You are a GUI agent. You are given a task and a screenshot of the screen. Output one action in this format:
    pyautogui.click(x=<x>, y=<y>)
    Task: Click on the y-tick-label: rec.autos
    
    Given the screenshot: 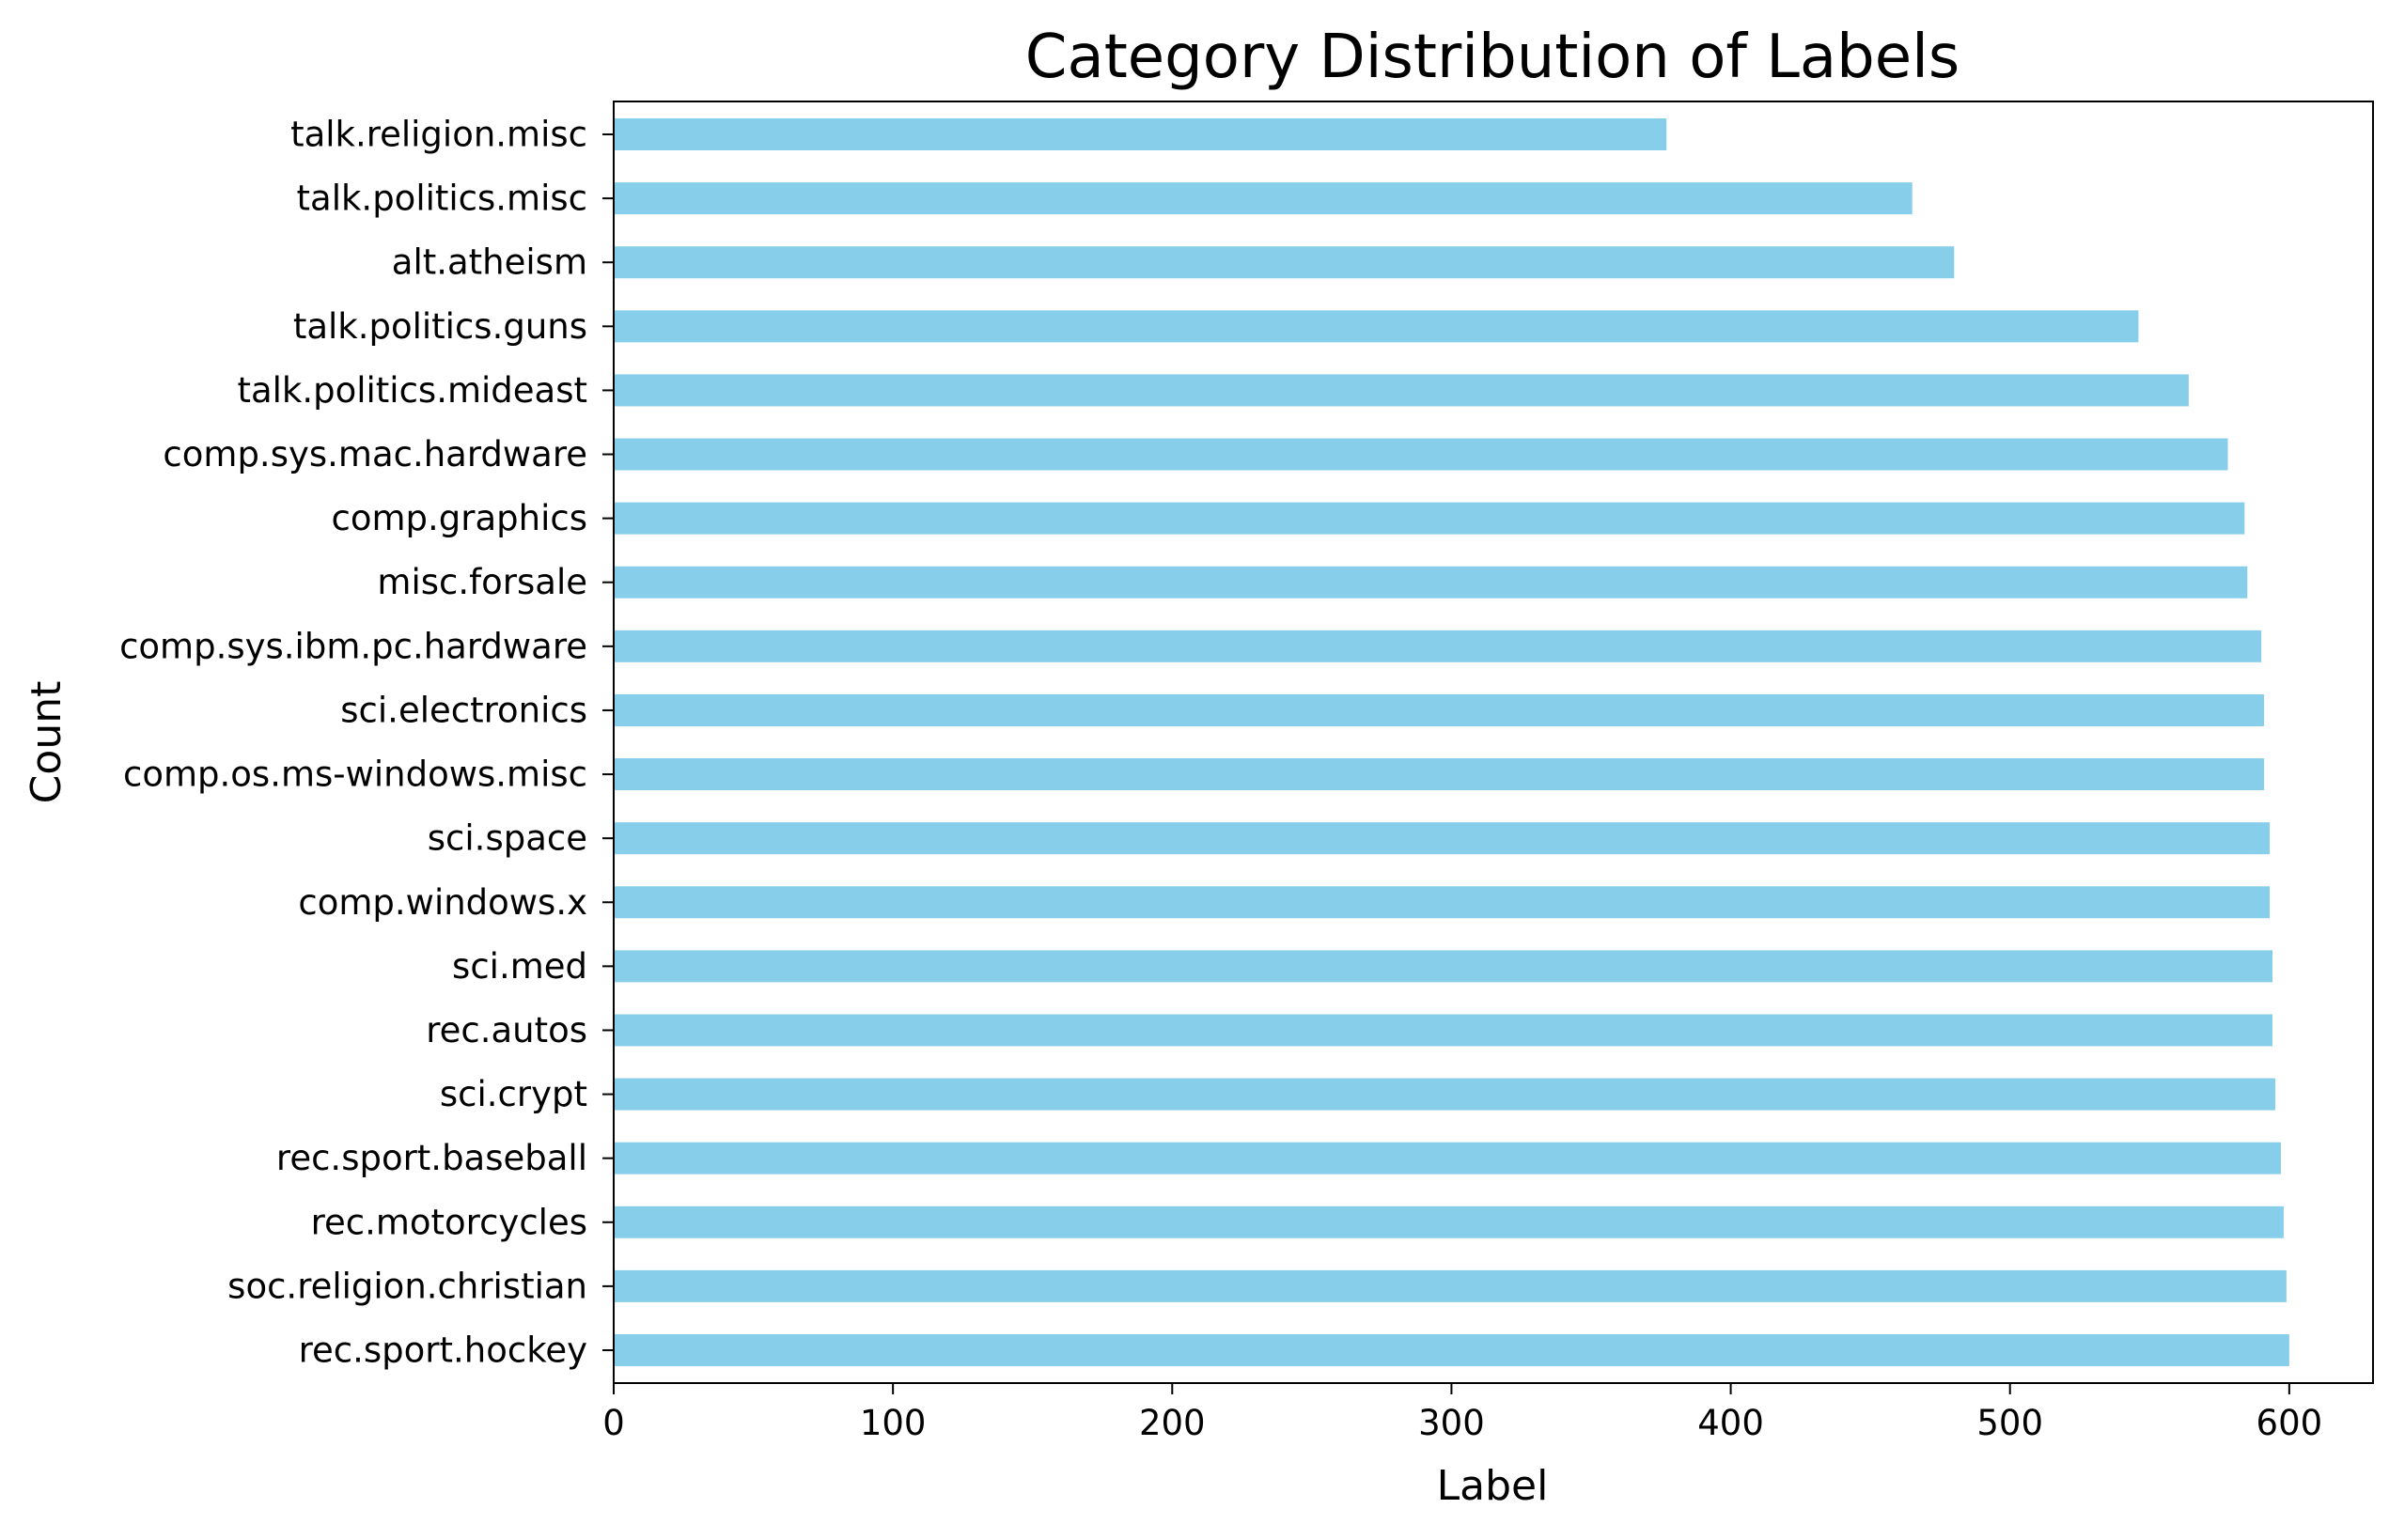 What is the action you would take?
    pyautogui.click(x=507, y=1030)
    